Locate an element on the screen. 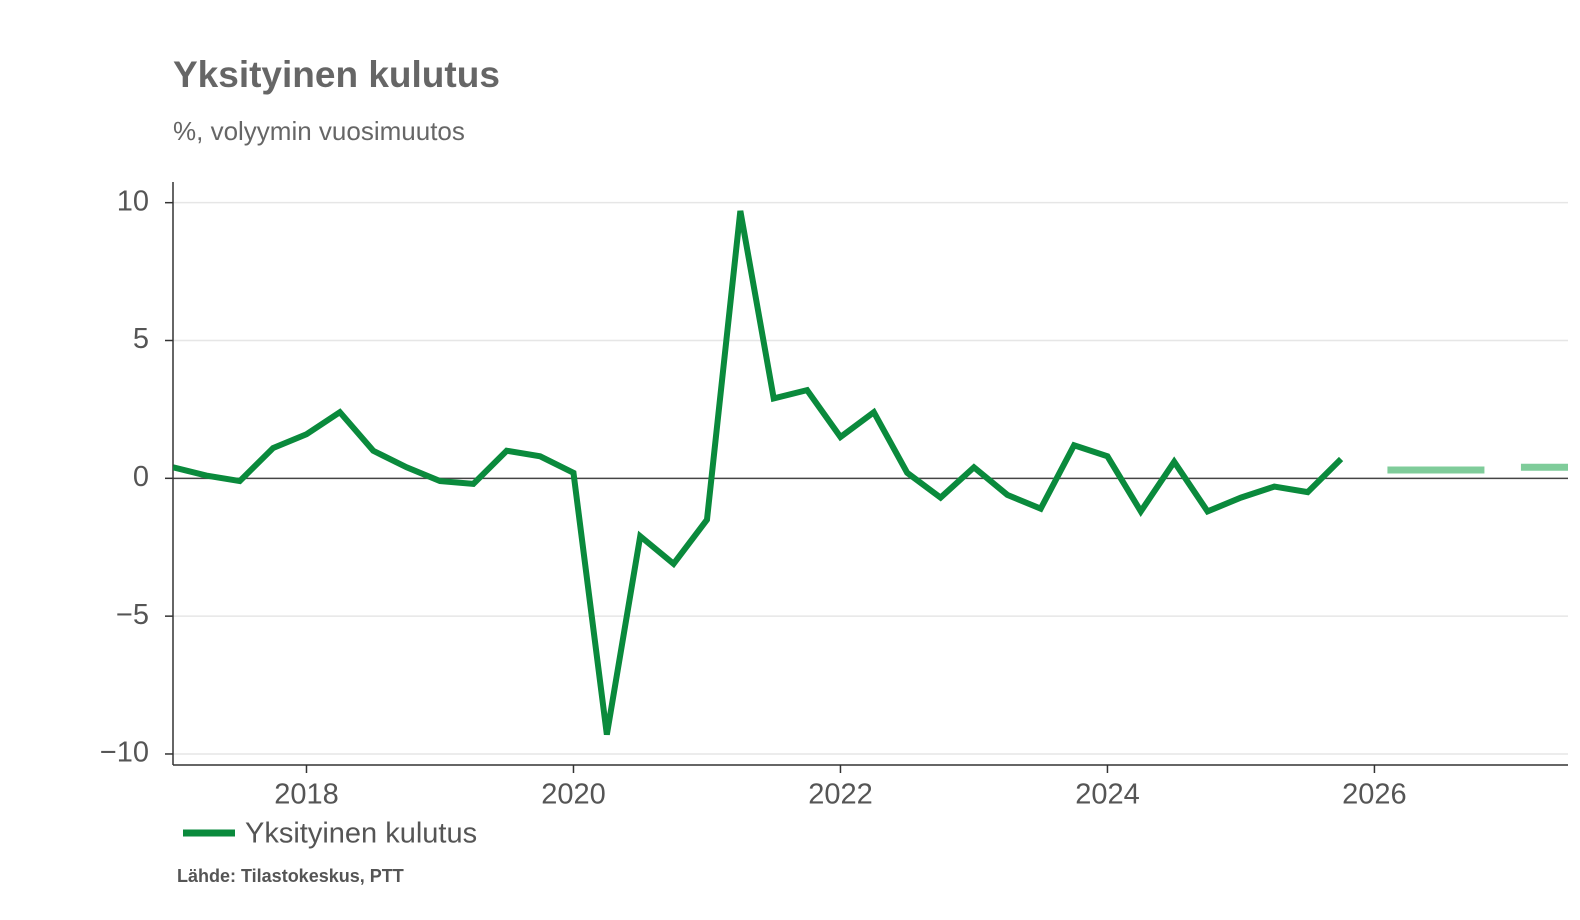 The image size is (1580, 920). chart-title: Yksityinen kulutus is located at coordinates (336, 74).